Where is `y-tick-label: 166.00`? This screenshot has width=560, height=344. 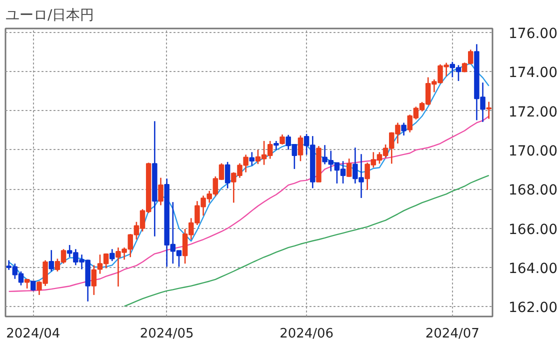
y-tick-label: 166.00 is located at coordinates (533, 230).